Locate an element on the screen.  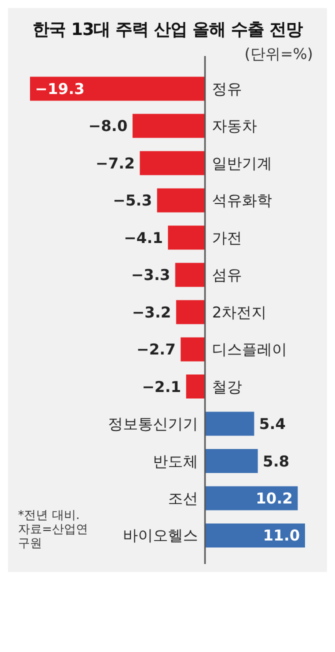
data-label: 5.4 is located at coordinates (272, 424).